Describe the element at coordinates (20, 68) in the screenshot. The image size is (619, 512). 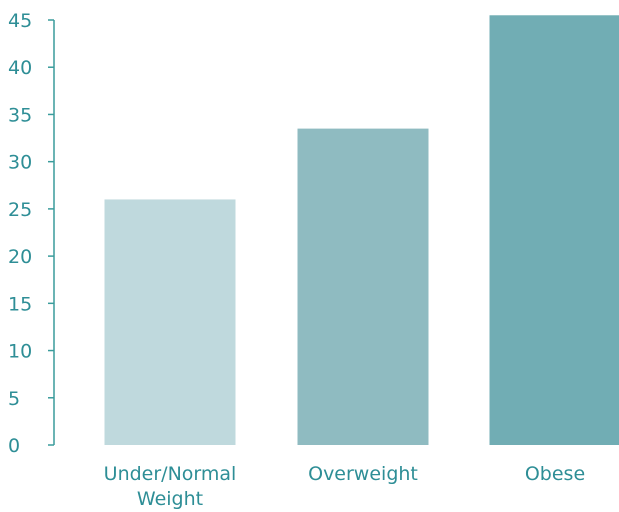
I see `y-tick-label: 40` at that location.